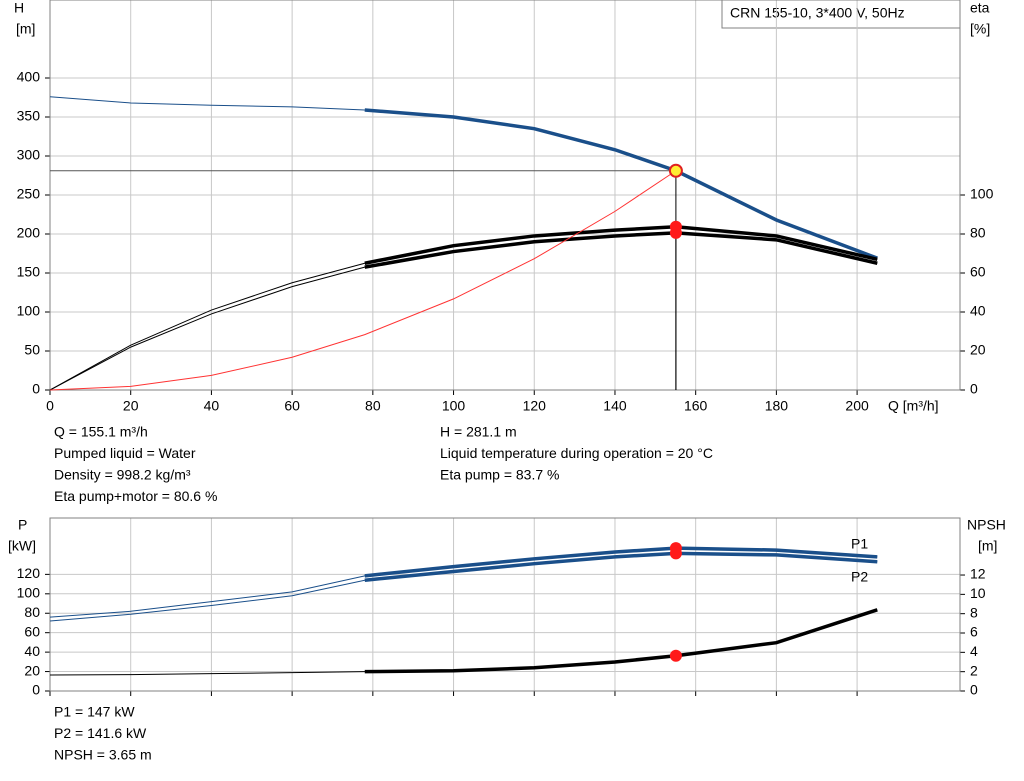 This screenshot has width=1024, height=781. Describe the element at coordinates (817, 13) in the screenshot. I see `title: CRN 155-10, 3*400 V, 50Hz` at that location.